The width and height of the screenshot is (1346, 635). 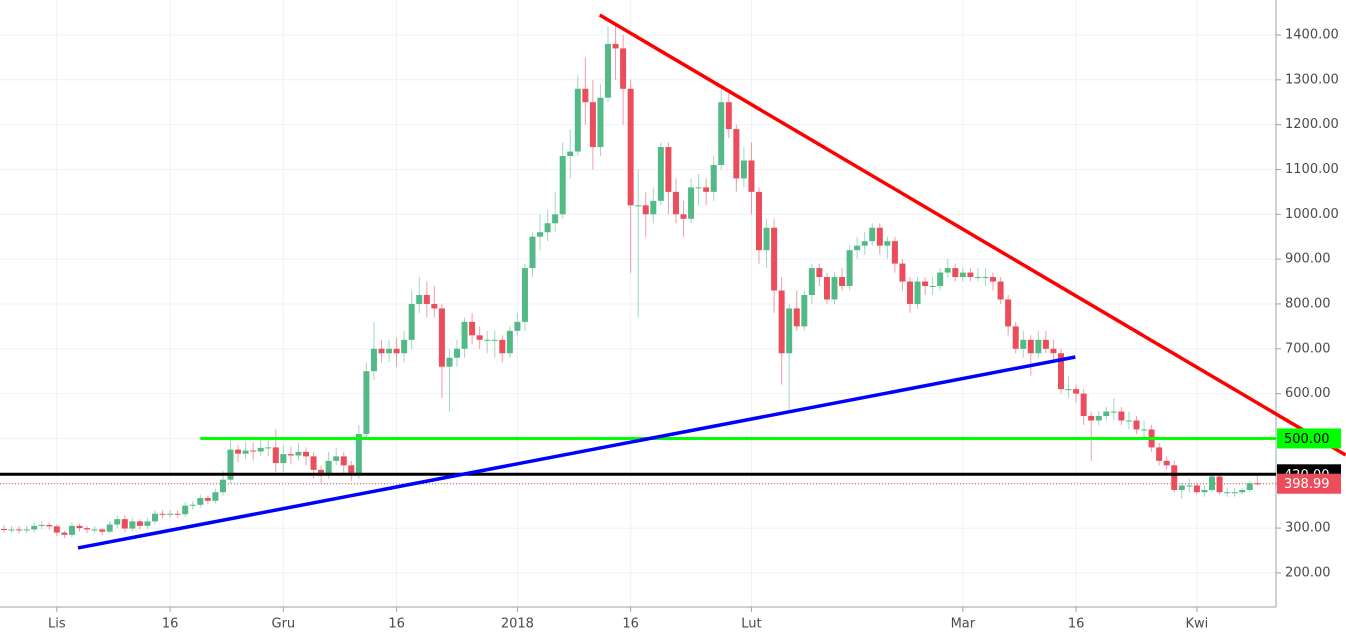 I want to click on last-price-label-box, so click(x=1309, y=483).